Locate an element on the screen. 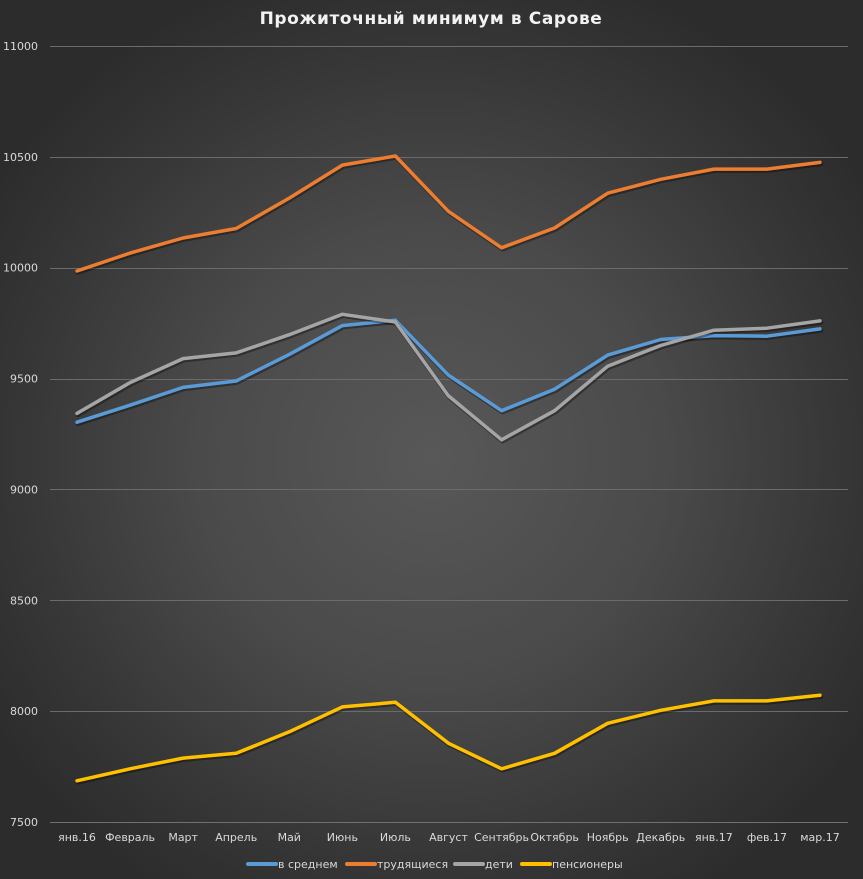  legend: в среднем трудящиеся дети пенсионеры is located at coordinates (434, 864).